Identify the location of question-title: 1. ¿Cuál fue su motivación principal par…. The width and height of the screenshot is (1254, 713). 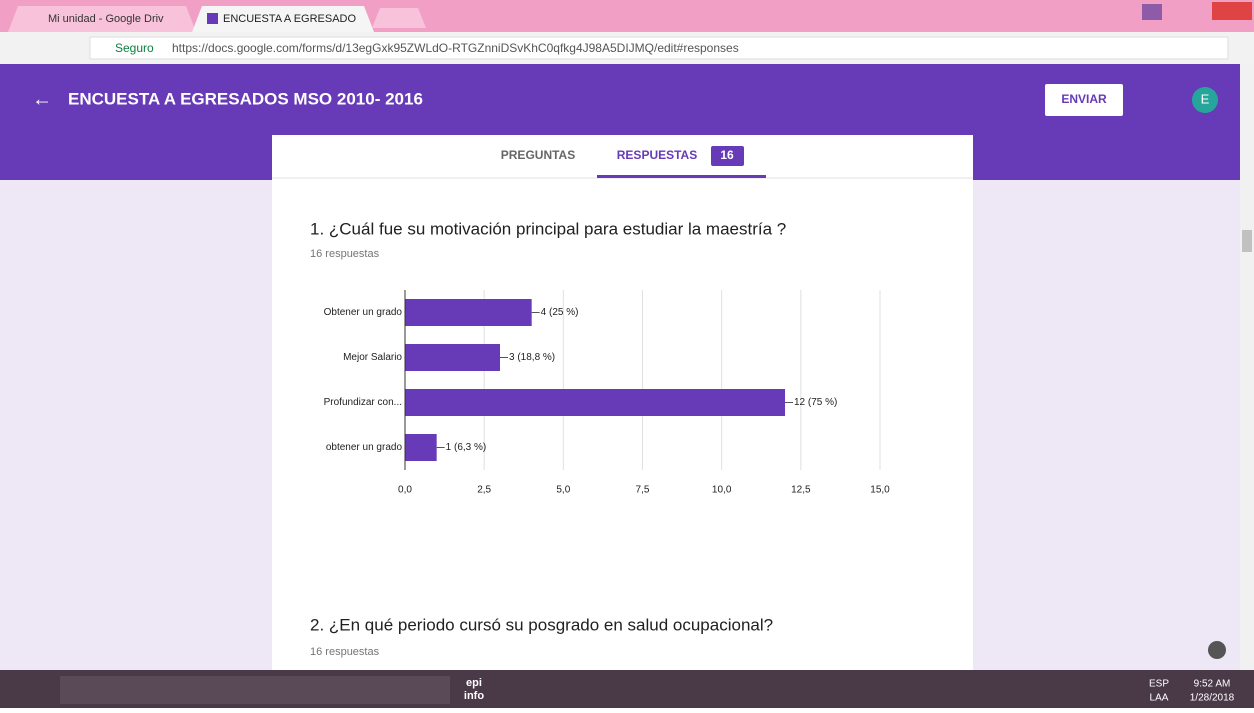
(548, 228).